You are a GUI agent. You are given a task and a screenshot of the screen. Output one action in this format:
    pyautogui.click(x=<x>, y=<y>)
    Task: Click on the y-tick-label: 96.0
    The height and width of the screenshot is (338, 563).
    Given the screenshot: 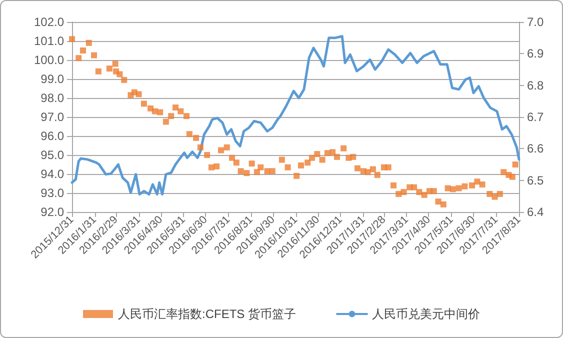 What is the action you would take?
    pyautogui.click(x=52, y=136)
    